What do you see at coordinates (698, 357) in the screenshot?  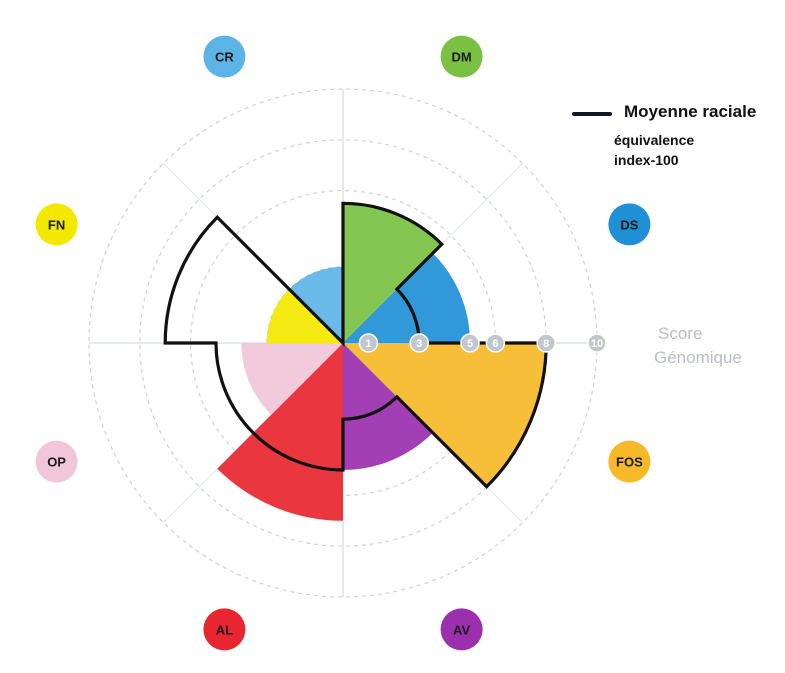 I see `axis-title-line-2: Génomique` at bounding box center [698, 357].